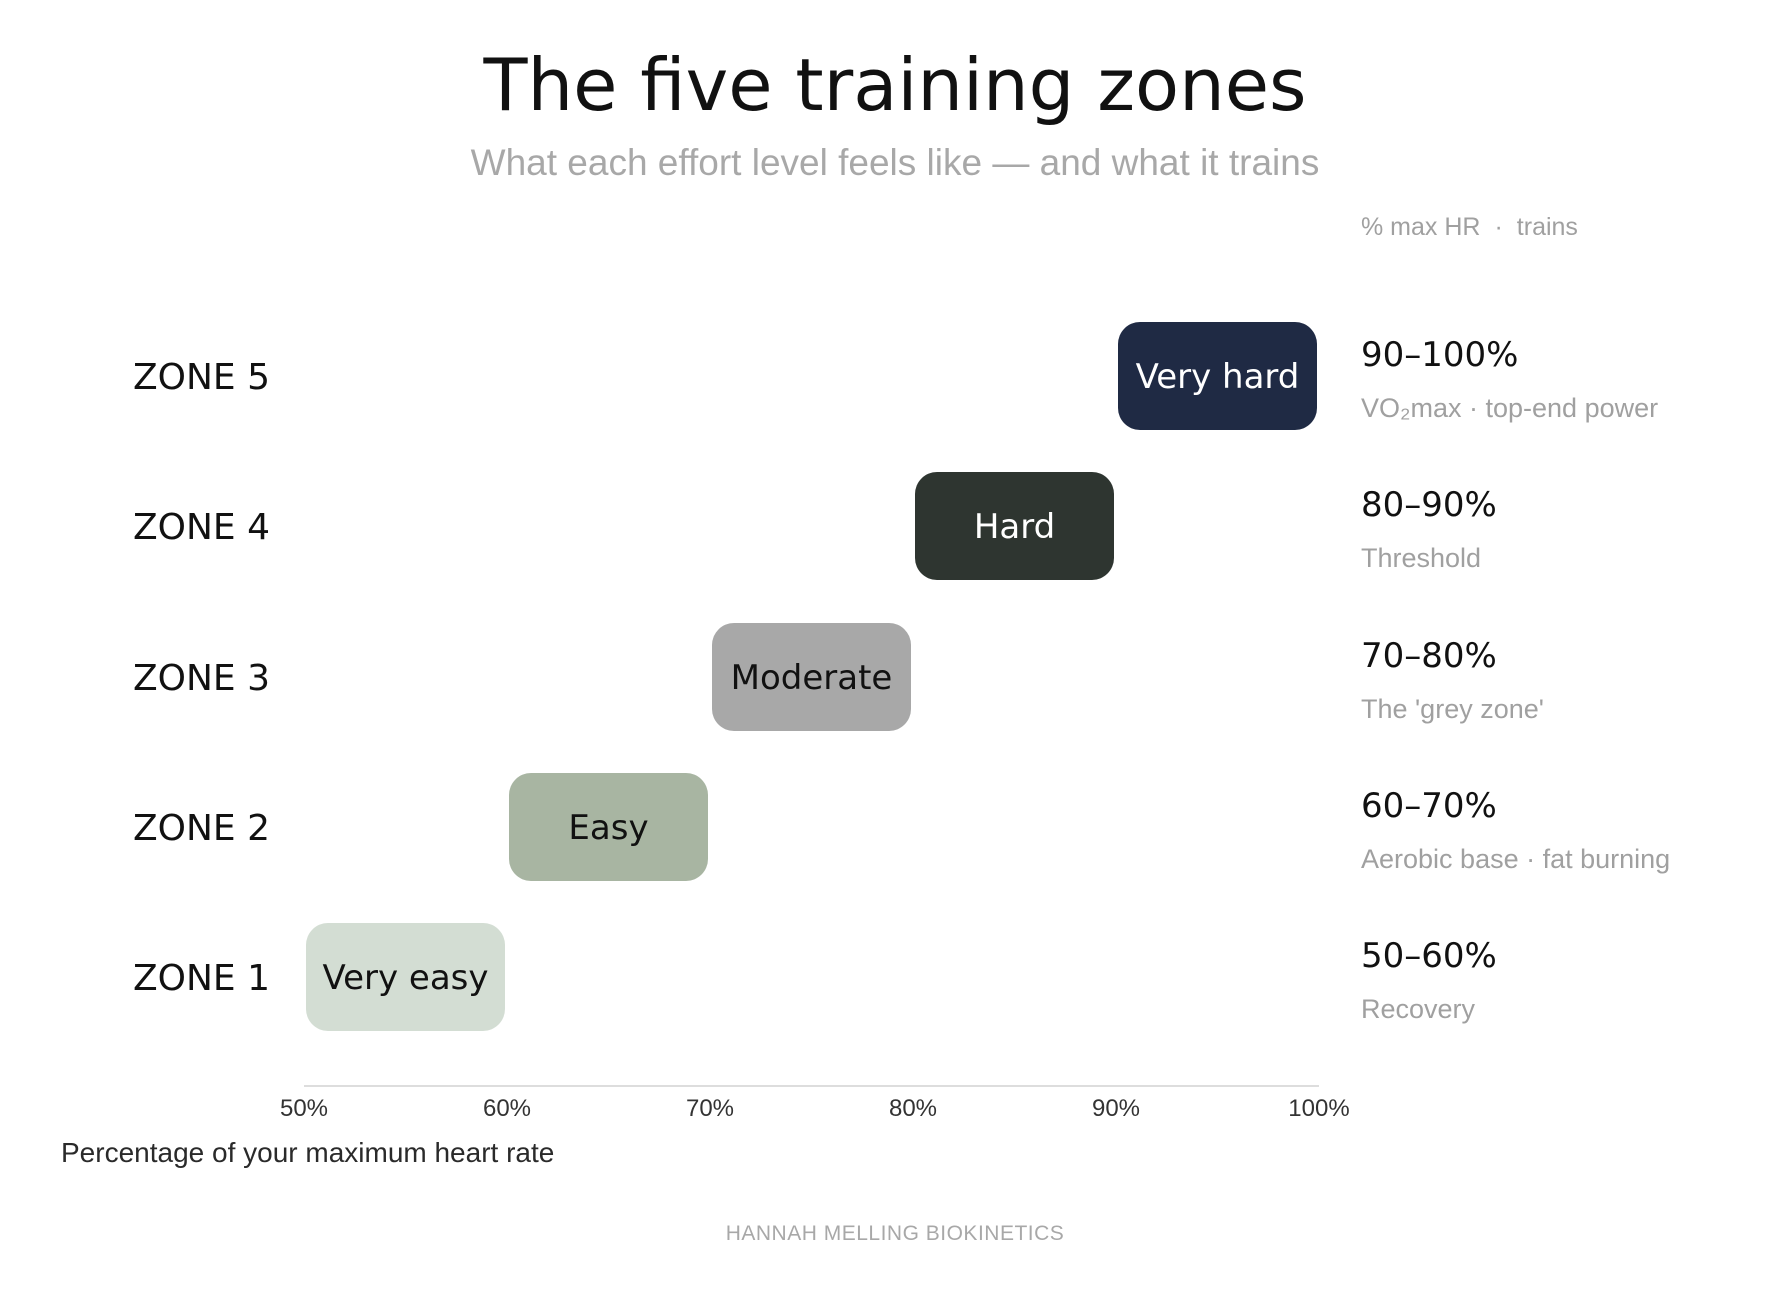 The height and width of the screenshot is (1291, 1790). What do you see at coordinates (1116, 1108) in the screenshot?
I see `x-tick-label: 90%` at bounding box center [1116, 1108].